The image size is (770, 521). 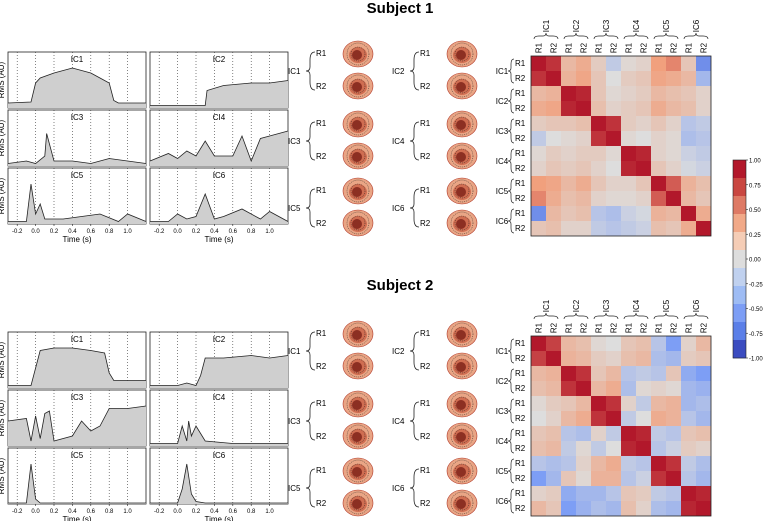 What do you see at coordinates (91, 232) in the screenshot?
I see `x-tick-label: 0.6` at bounding box center [91, 232].